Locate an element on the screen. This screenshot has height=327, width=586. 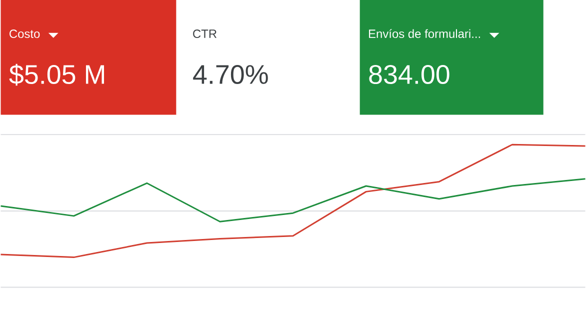
text: Costo is located at coordinates (25, 33).